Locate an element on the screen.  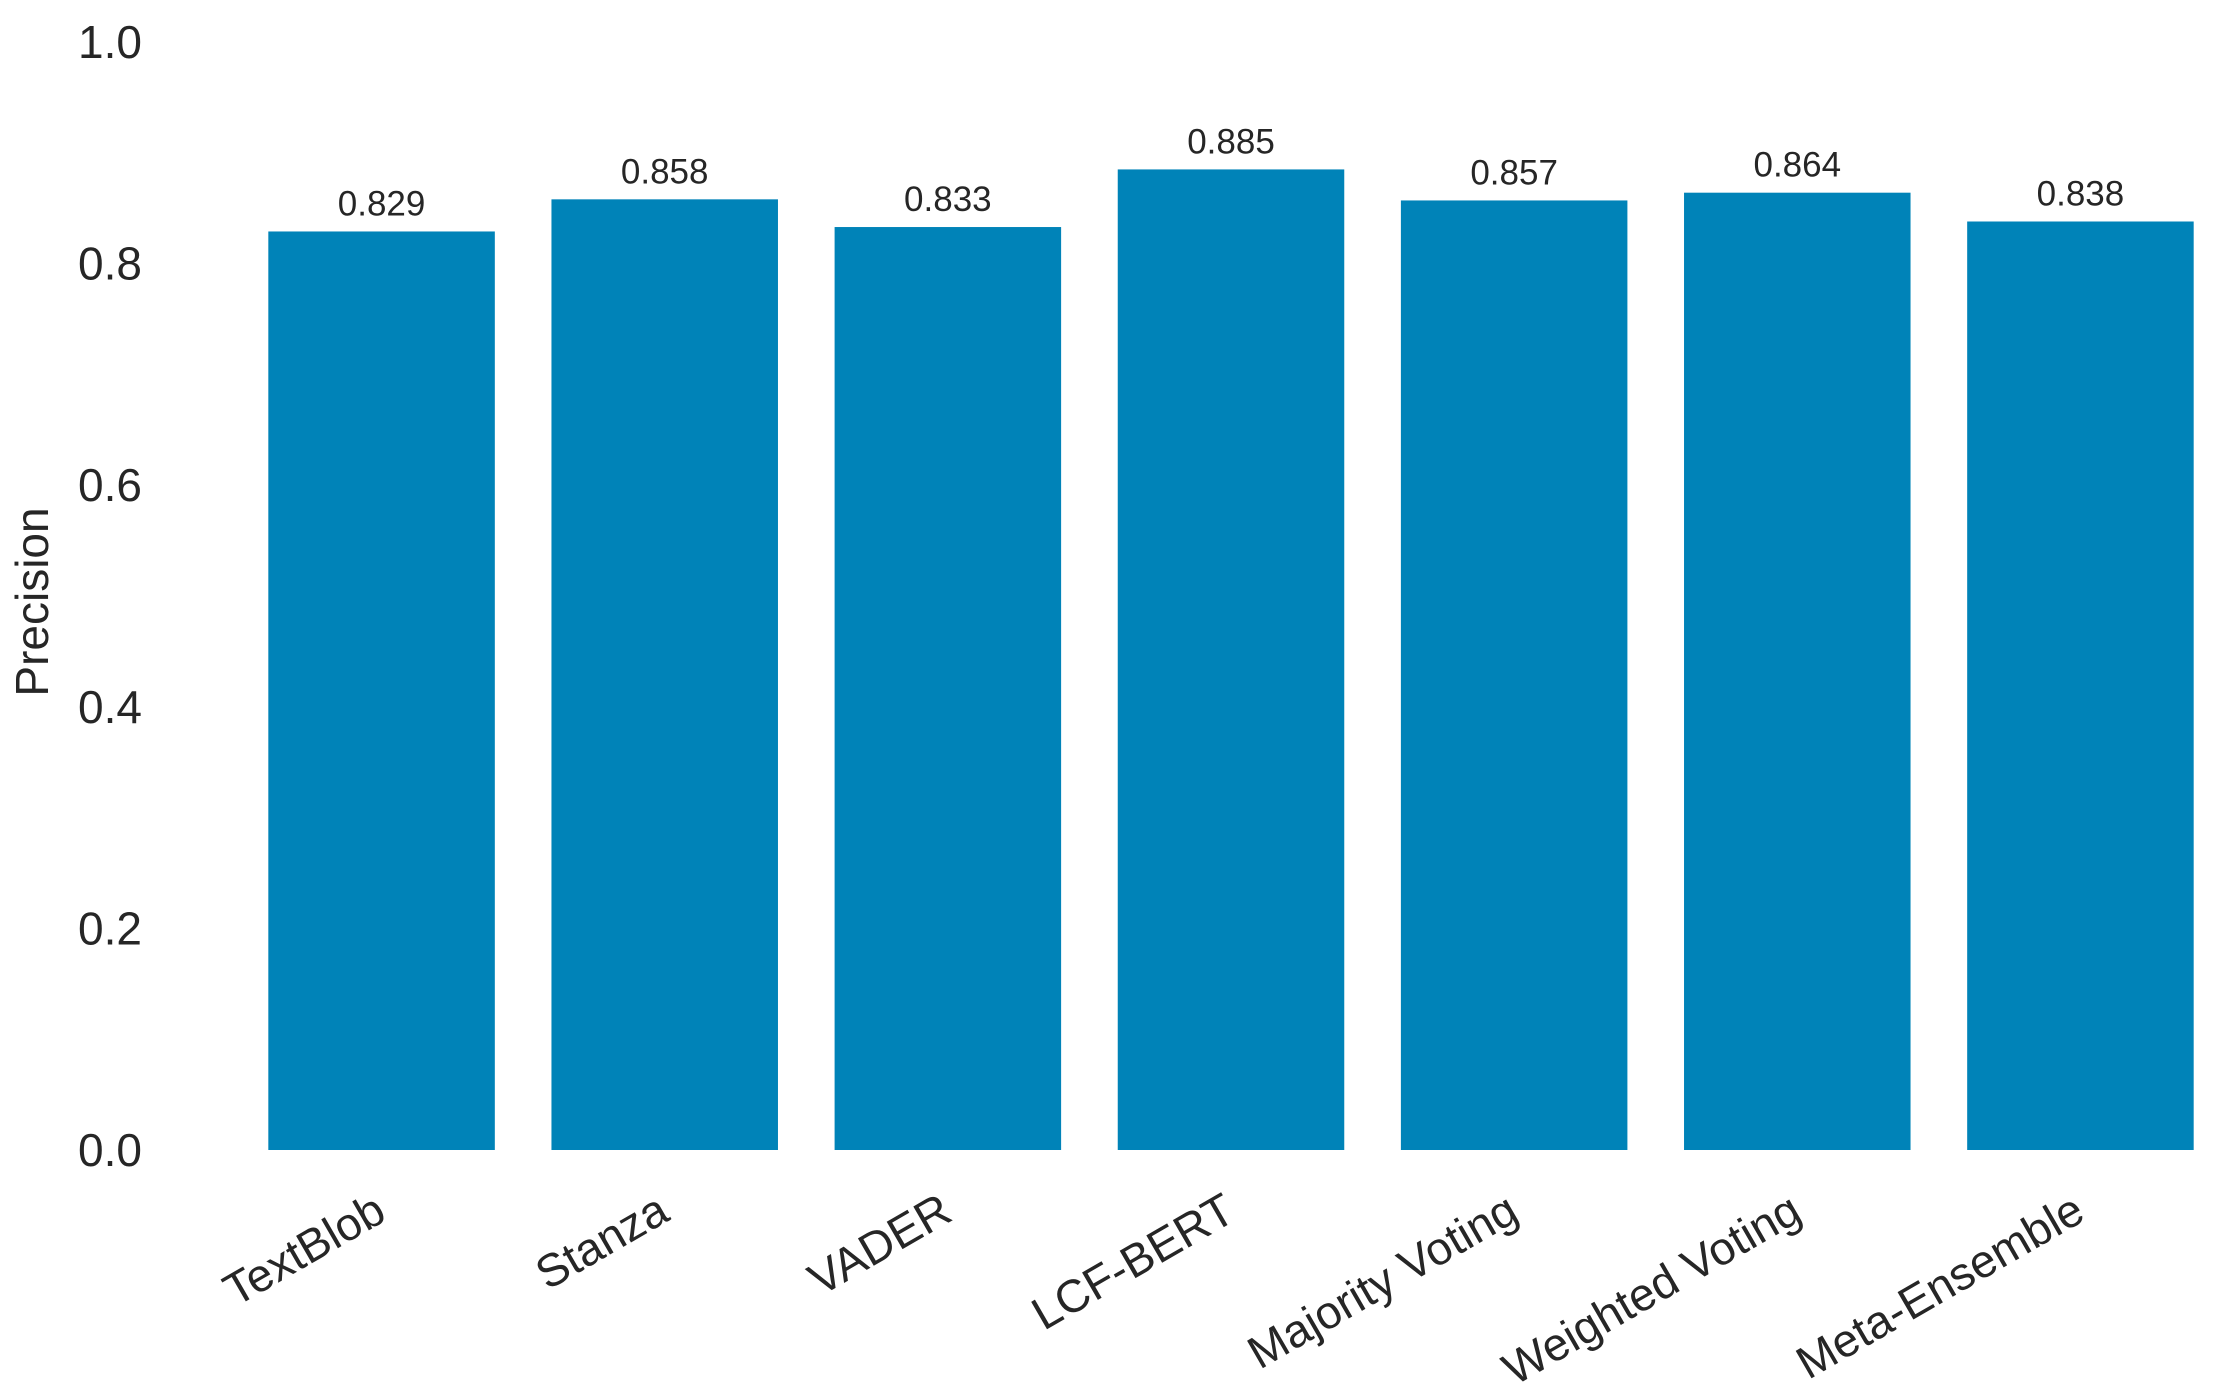
bar-value-label: 0.838 is located at coordinates (2081, 193).